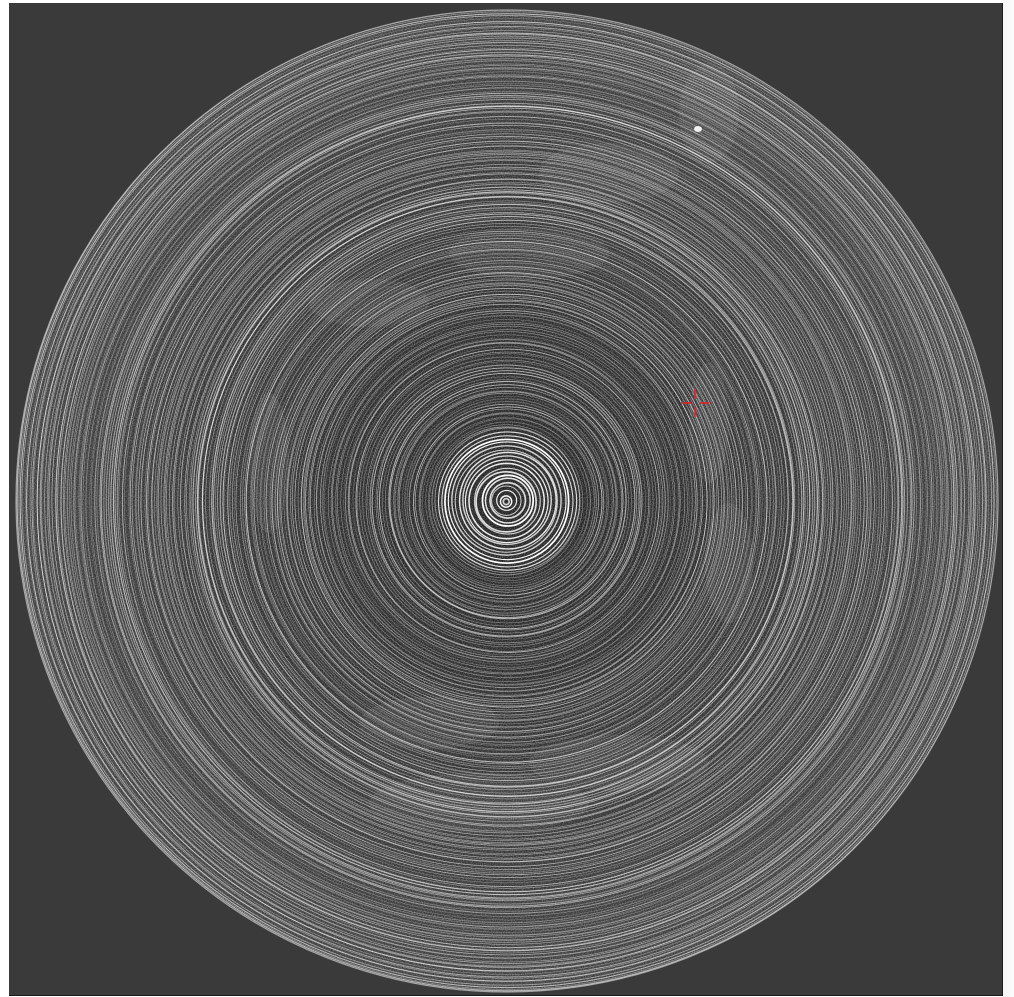 This screenshot has width=1014, height=997. Describe the element at coordinates (695, 403) in the screenshot. I see `crosshair-icon` at that location.